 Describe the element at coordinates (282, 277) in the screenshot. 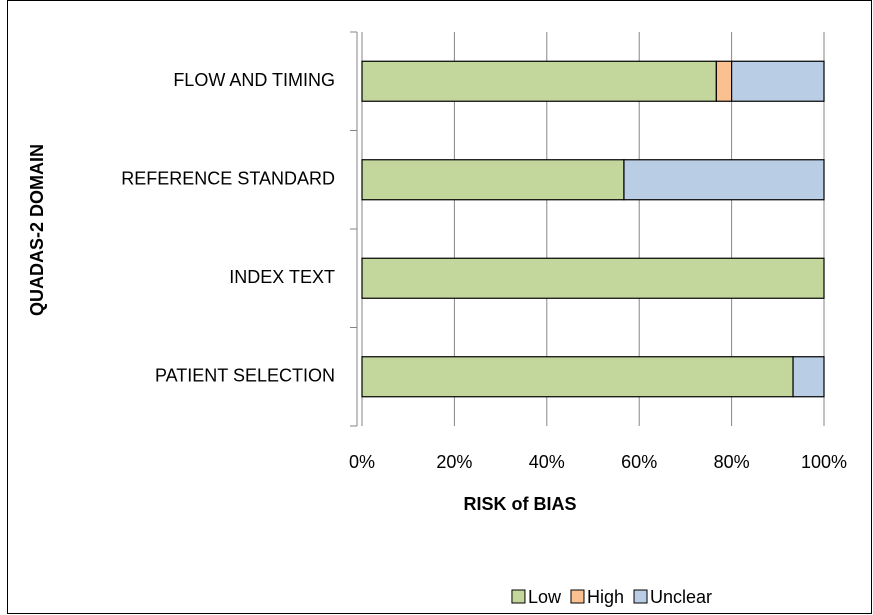

I see `y-tick-label: INDEX TEXT` at that location.